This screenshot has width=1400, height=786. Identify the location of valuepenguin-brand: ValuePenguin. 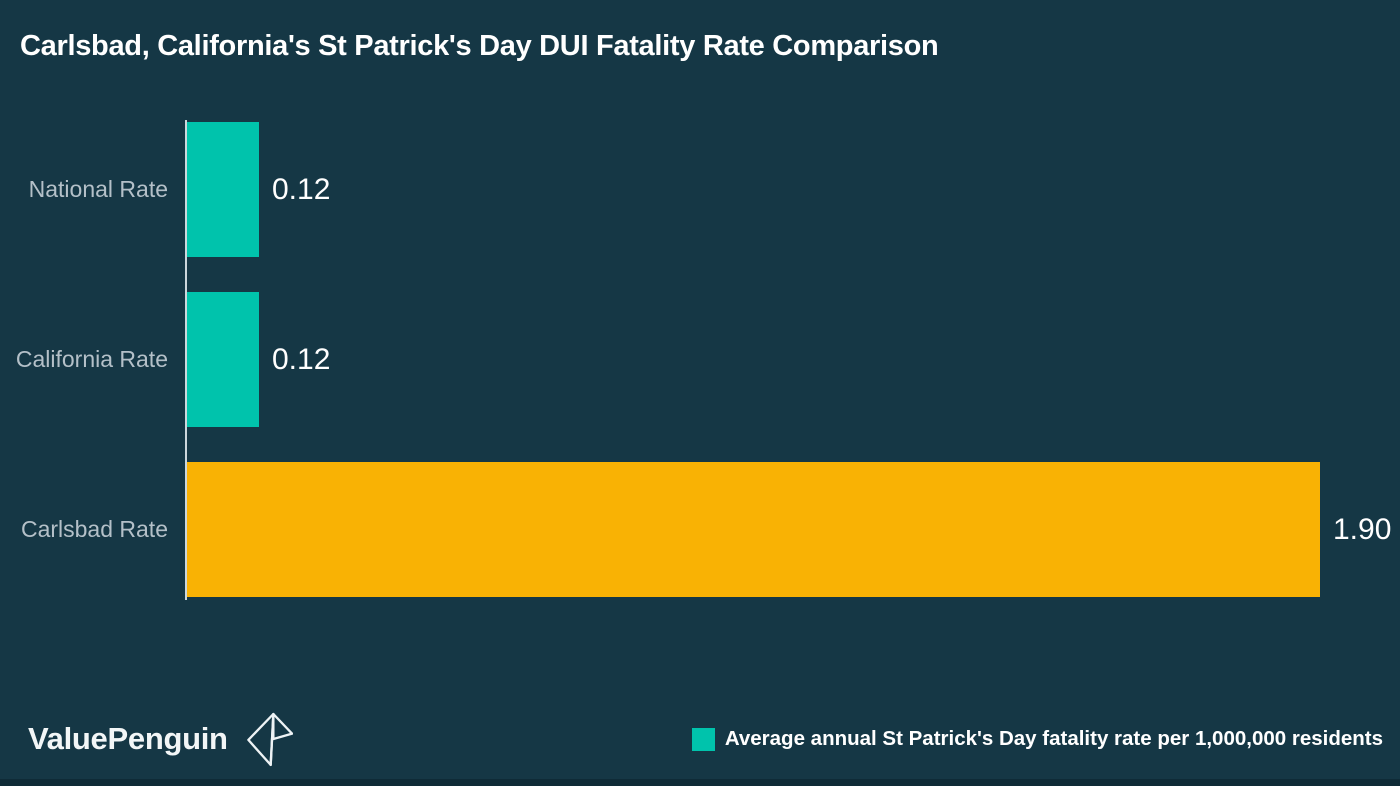
(160, 739).